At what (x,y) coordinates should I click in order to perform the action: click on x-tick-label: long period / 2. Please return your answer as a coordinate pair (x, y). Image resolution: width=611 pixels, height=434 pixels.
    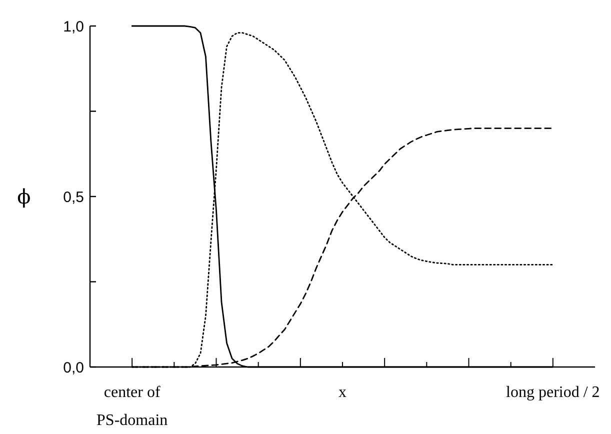
    Looking at the image, I should click on (553, 392).